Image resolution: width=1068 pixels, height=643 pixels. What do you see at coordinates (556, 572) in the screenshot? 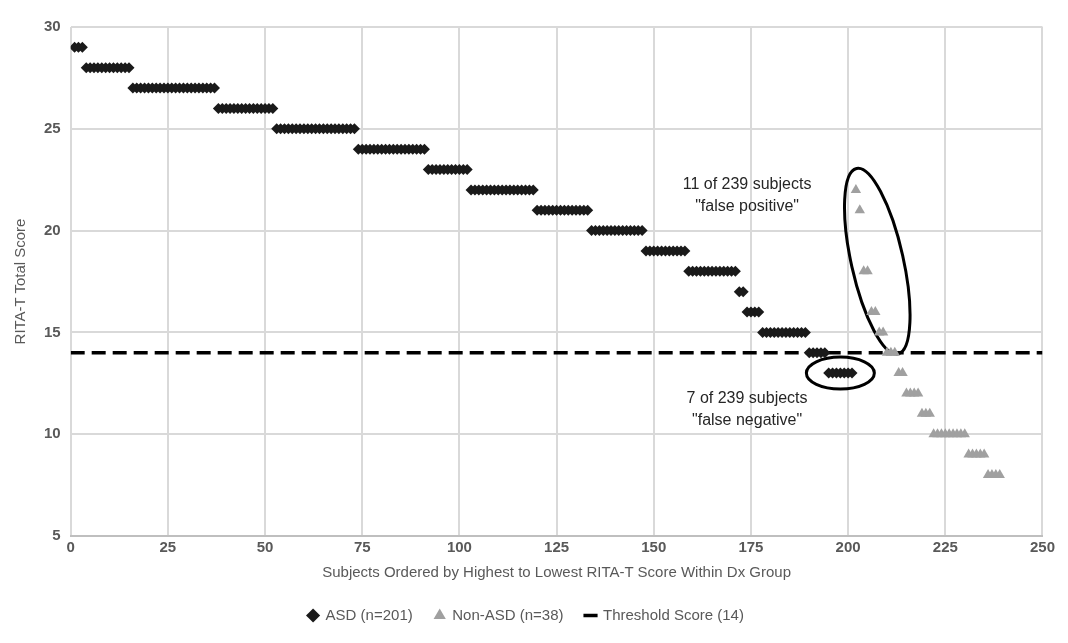
I see `x-axis-title: Subjects Ordered by Highest to Lowest RITA-T Score Within Dx Group` at bounding box center [556, 572].